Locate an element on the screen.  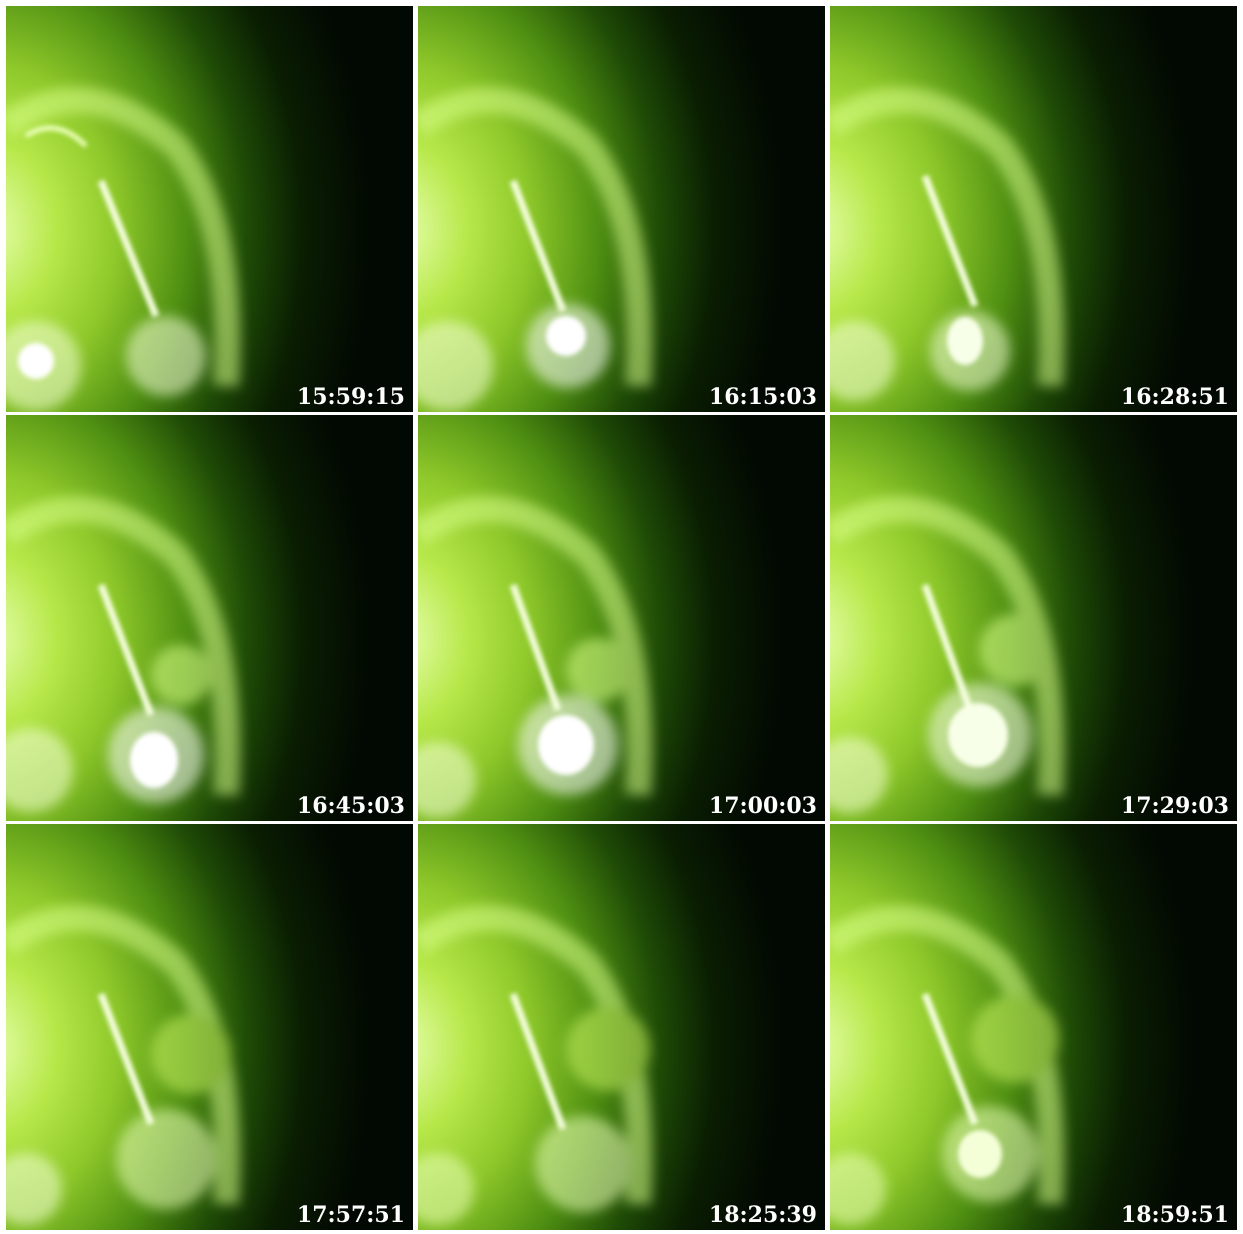
solar-image-panel-2: 16:15:03 is located at coordinates (621, 209).